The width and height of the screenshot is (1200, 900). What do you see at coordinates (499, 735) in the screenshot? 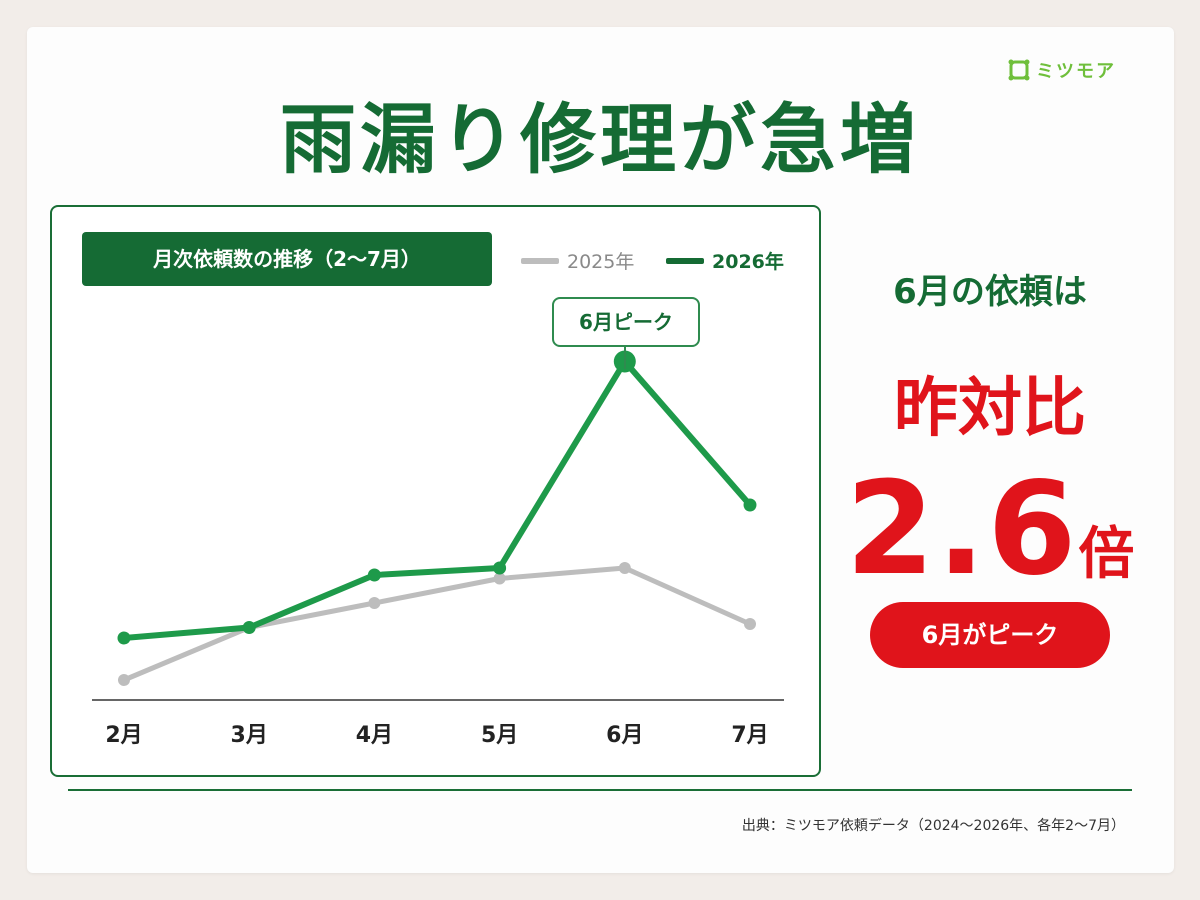
I see `x-tick-label: 5月` at bounding box center [499, 735].